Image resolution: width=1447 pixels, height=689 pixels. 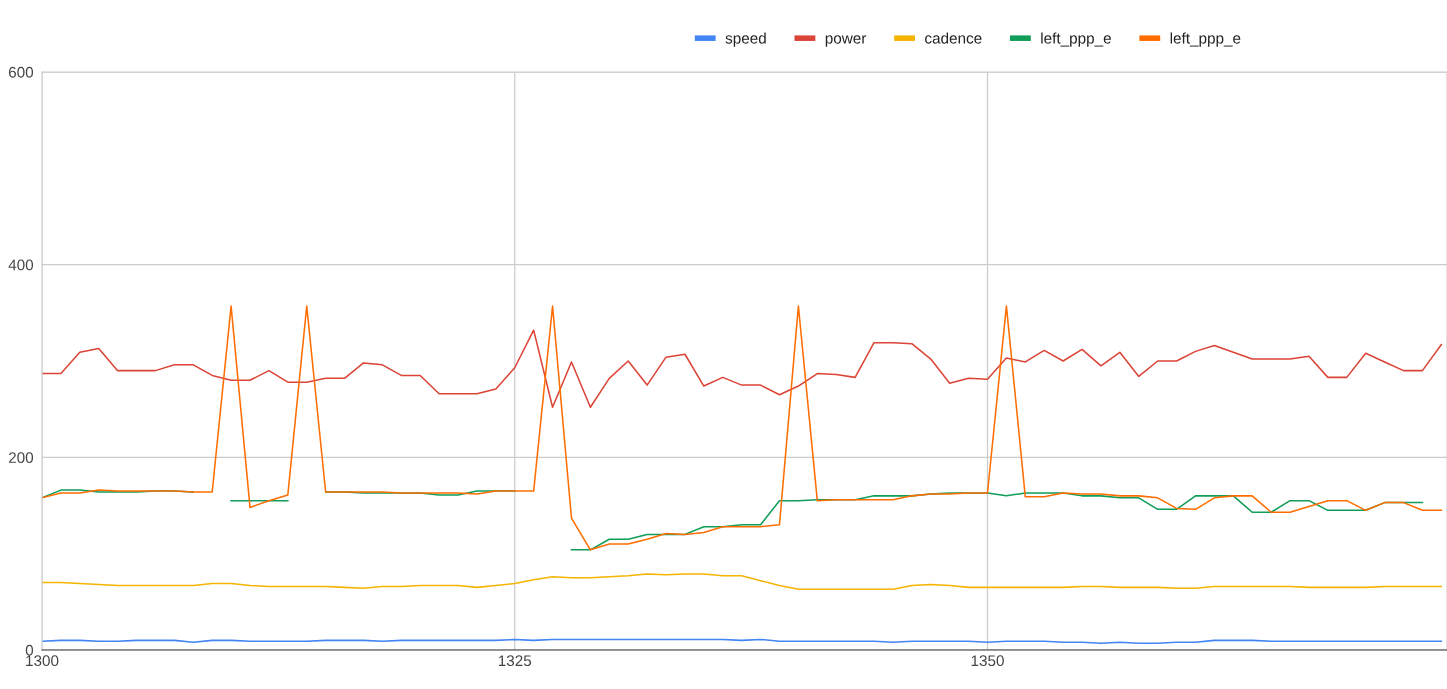 I want to click on y-tick-label: 400, so click(x=21, y=265).